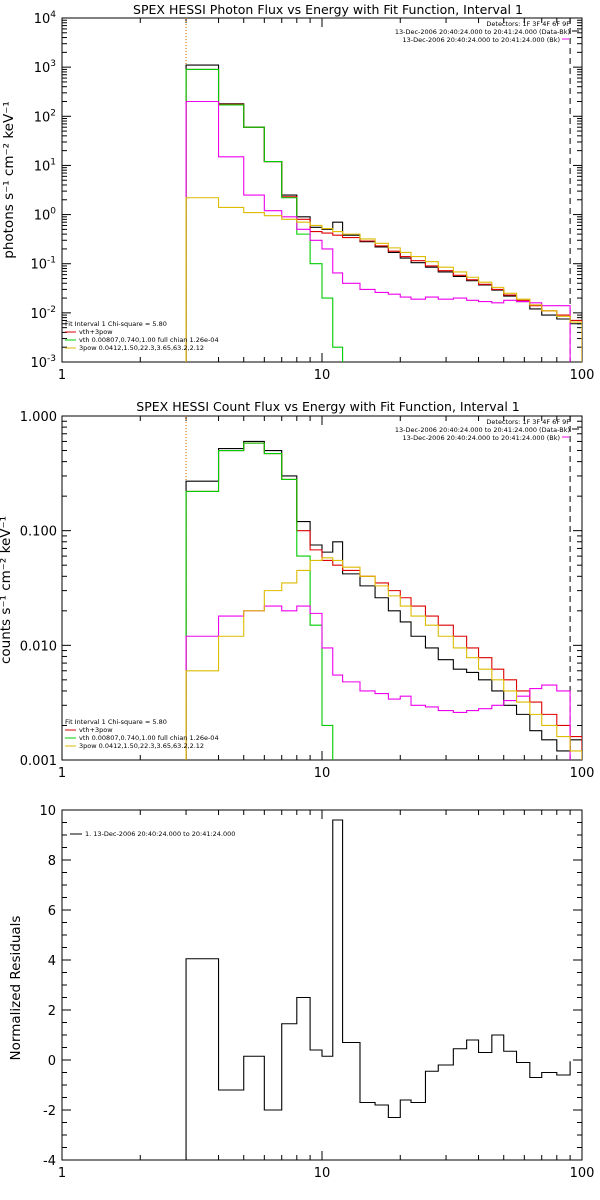 The width and height of the screenshot is (600, 1200). Describe the element at coordinates (9, 180) in the screenshot. I see `panel1-y-axis-label: photons s⁻¹ cm⁻² keV⁻¹` at that location.